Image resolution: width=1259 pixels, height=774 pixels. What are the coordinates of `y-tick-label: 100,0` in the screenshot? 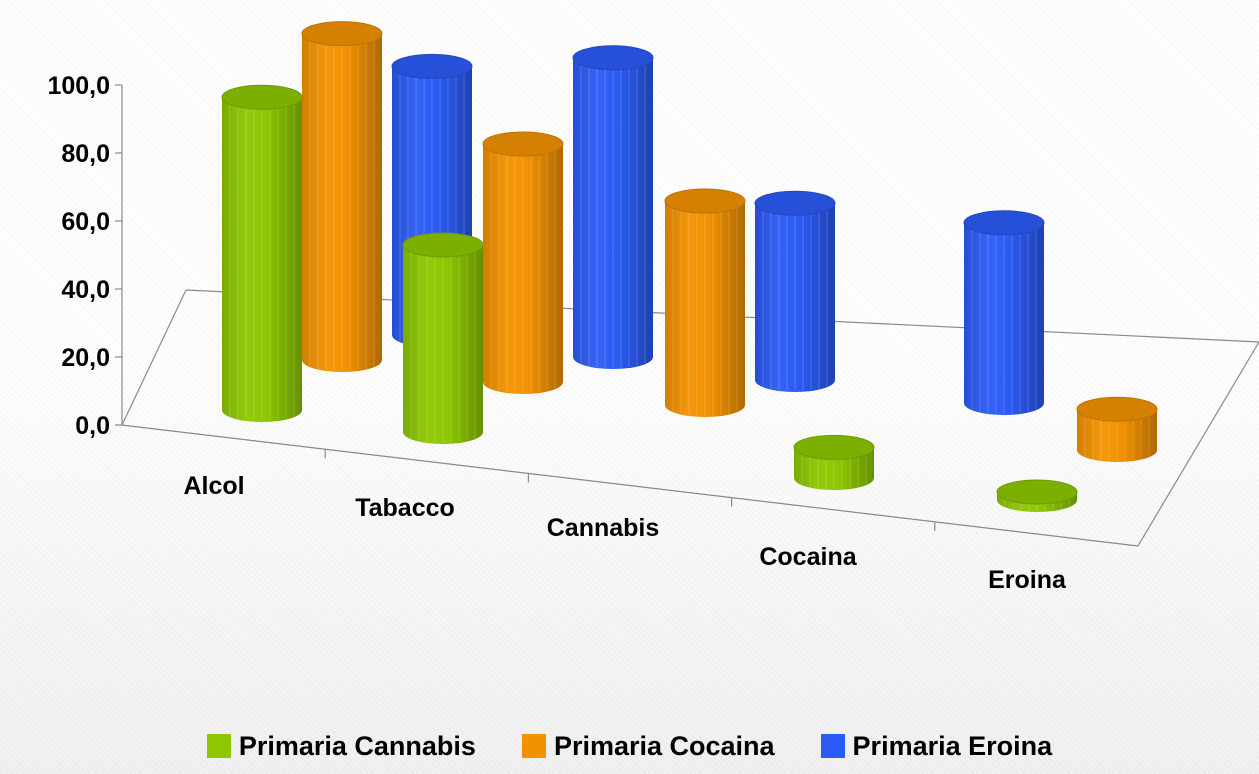 It's located at (78, 86).